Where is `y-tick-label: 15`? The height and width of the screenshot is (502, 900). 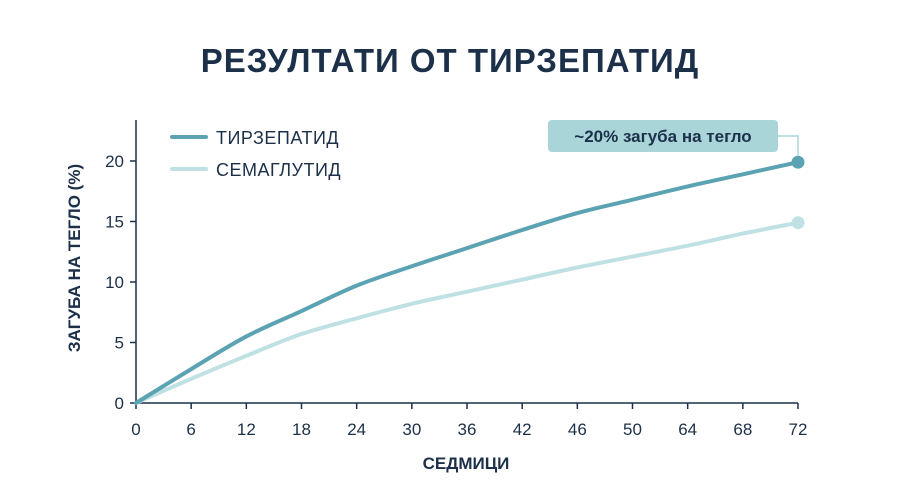 y-tick-label: 15 is located at coordinates (114, 222).